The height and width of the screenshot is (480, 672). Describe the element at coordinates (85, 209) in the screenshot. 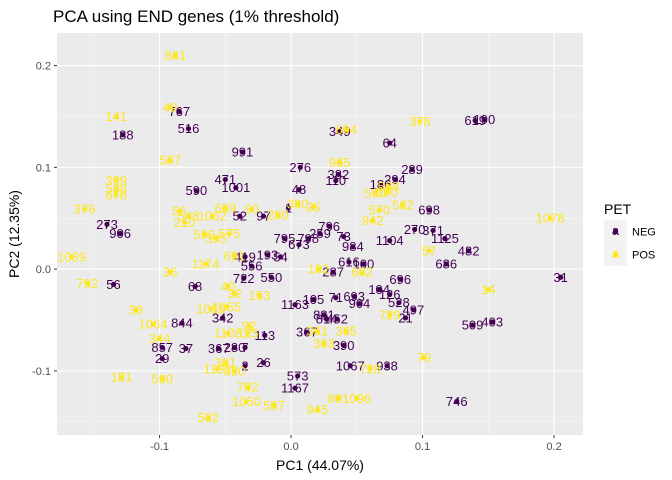

I see `point-label: 376` at that location.